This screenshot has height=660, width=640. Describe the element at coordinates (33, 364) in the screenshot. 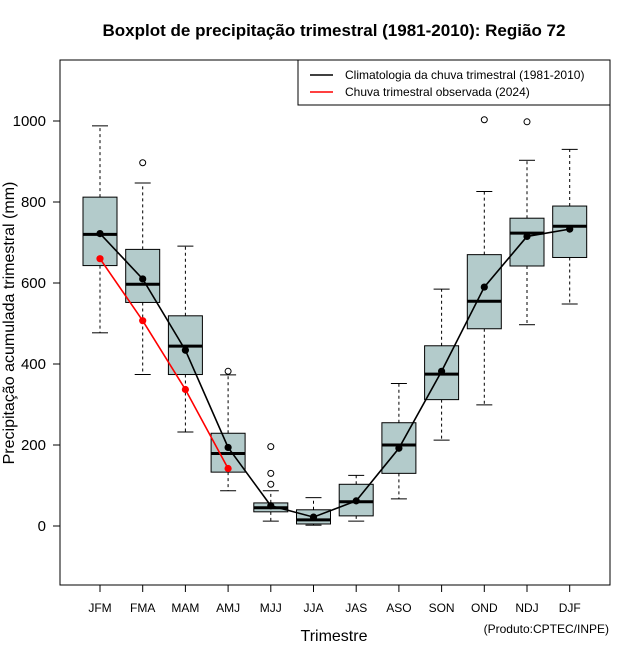

I see `y-tick-label-400: 400` at that location.